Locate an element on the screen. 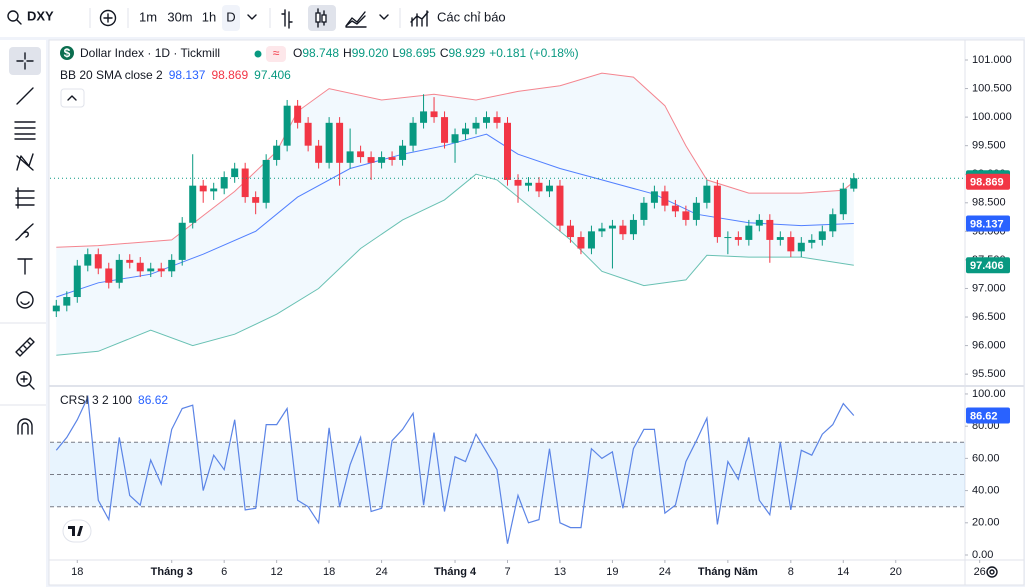  interval: 30m is located at coordinates (179, 16).